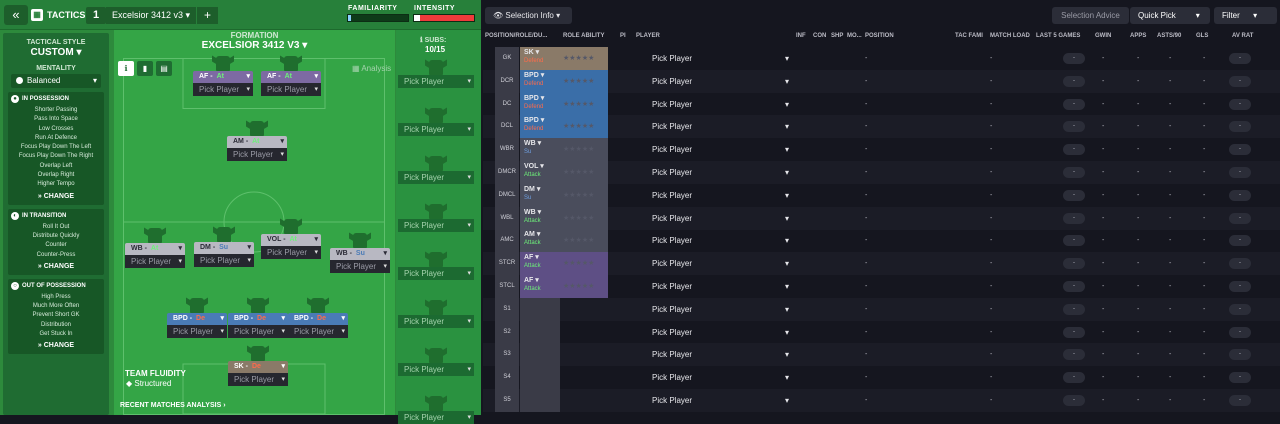 The image size is (1280, 424). Describe the element at coordinates (881, 309) in the screenshot. I see `table-row: S1 Pick Player - - - - - - - -` at that location.